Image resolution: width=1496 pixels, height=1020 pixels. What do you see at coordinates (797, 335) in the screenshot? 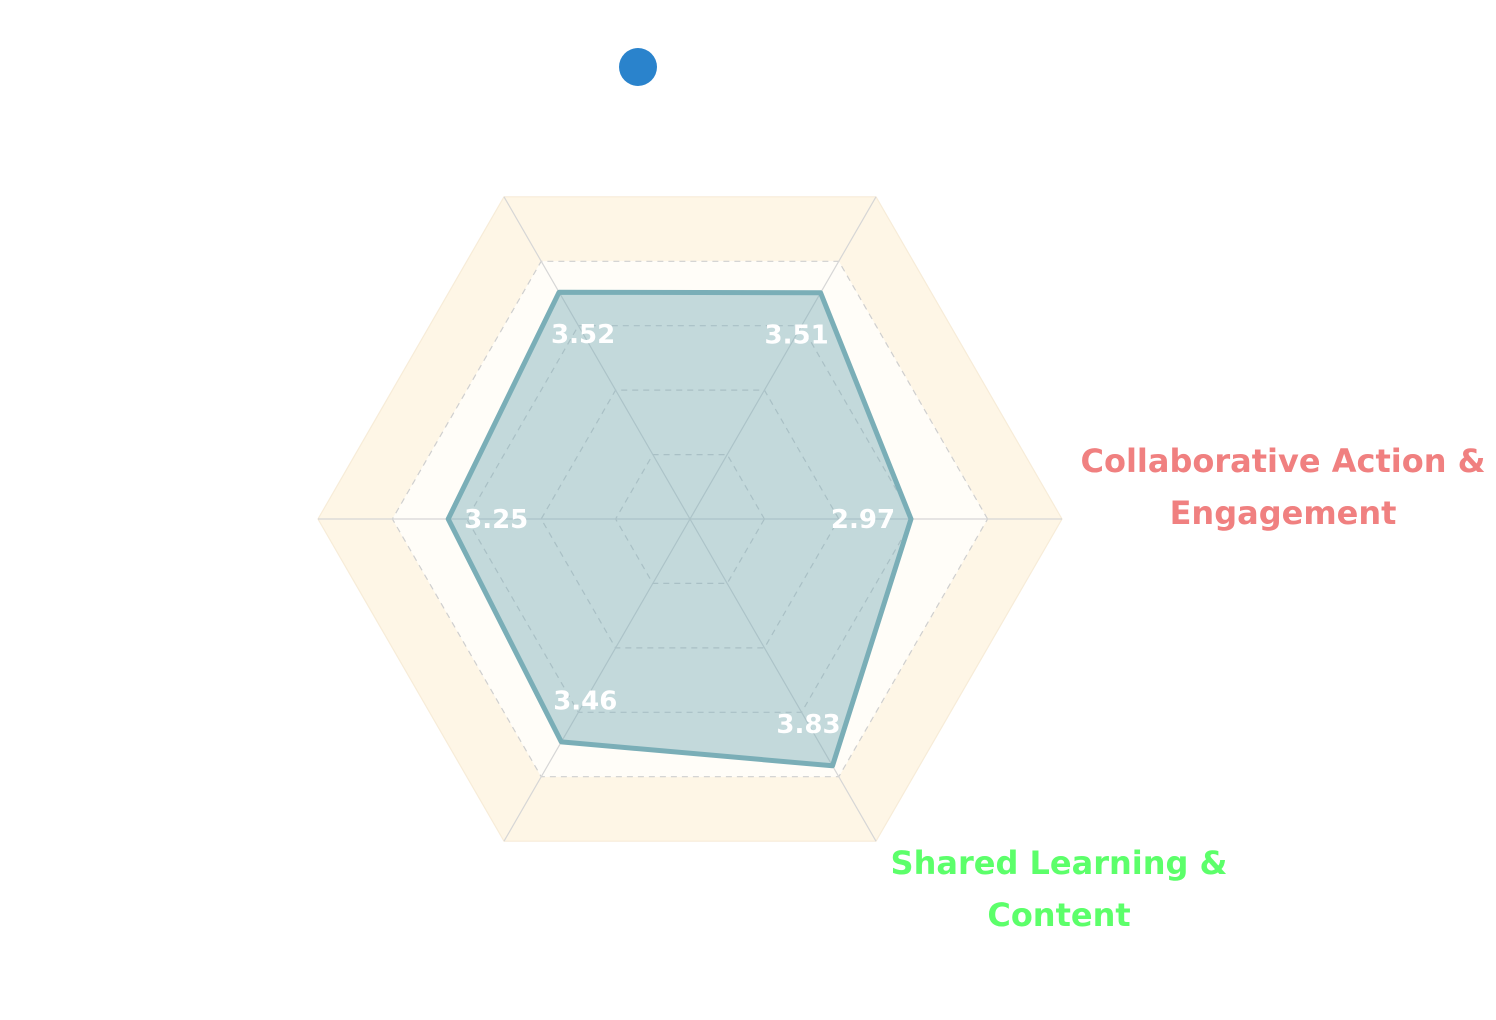
I see `value-label-2: 3.51` at bounding box center [797, 335].